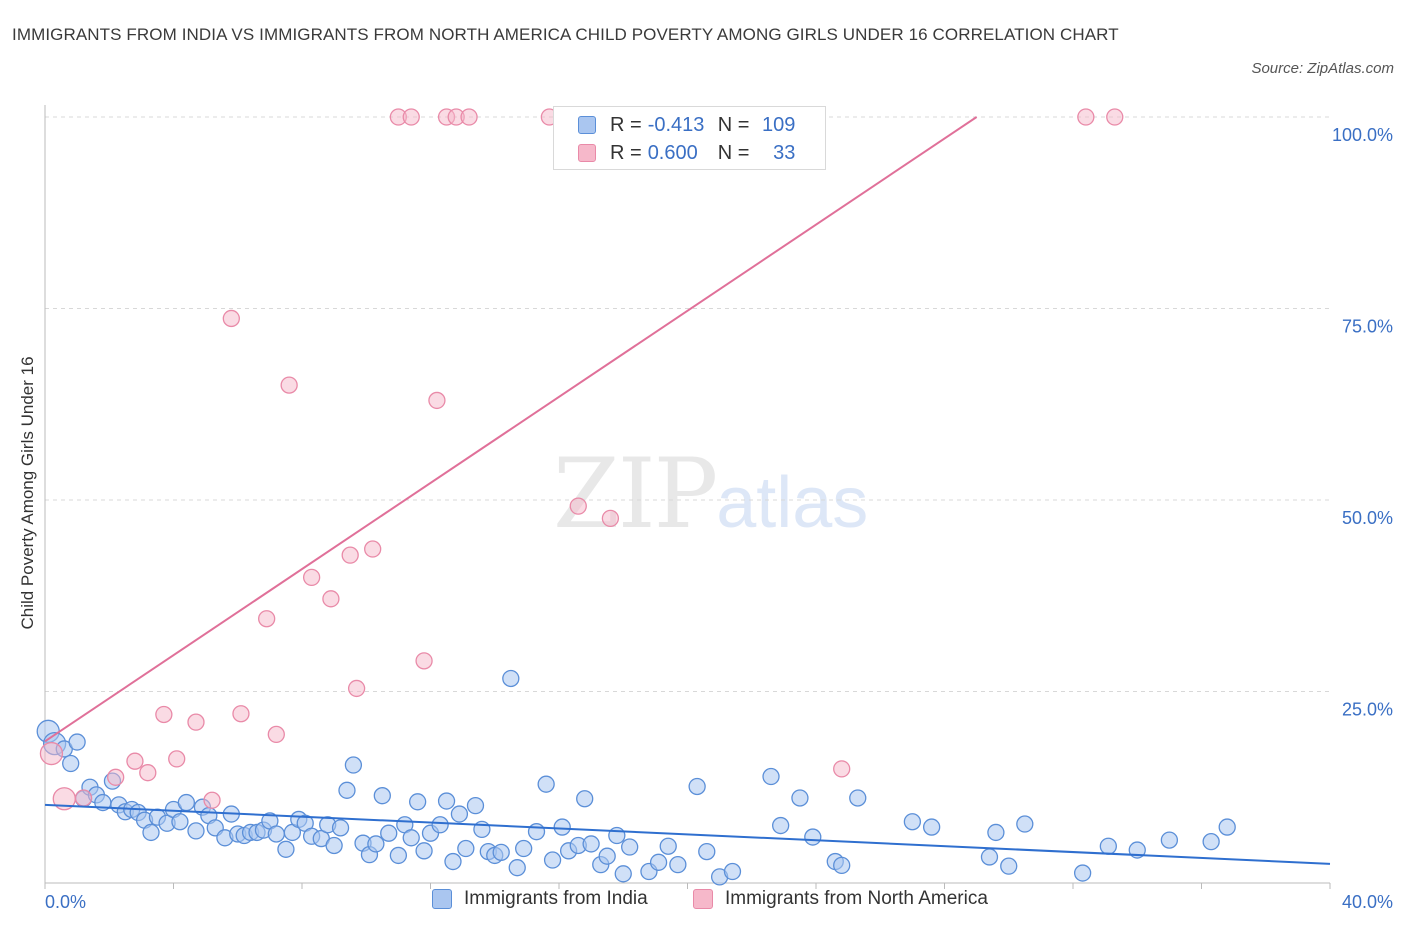  What do you see at coordinates (672, 152) in the screenshot?
I see `legend-r-value: 0.600` at bounding box center [672, 152].